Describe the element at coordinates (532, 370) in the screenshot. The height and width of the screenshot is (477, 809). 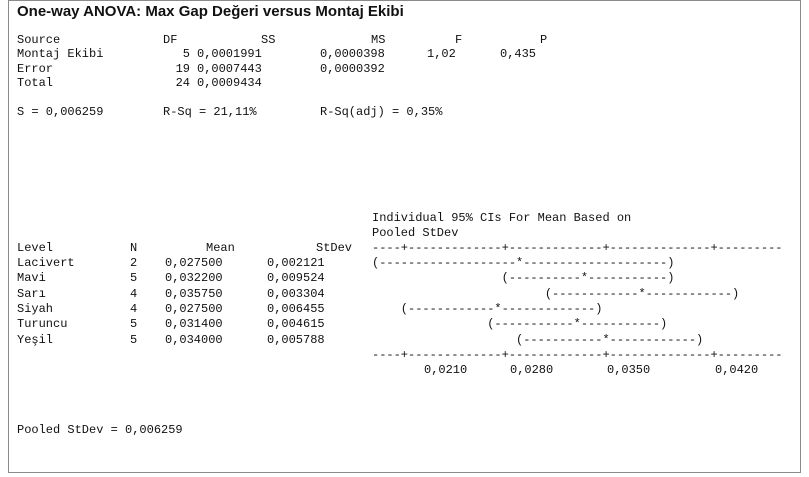
I see `ci-tick-label: 0,0280` at that location.